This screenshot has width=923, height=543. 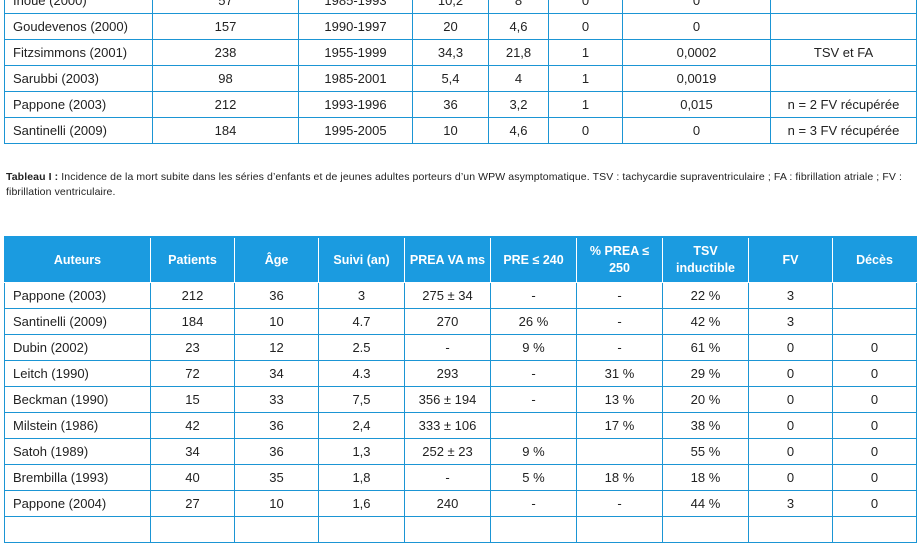 I want to click on table-cell: Inoue (2000), so click(x=78, y=7).